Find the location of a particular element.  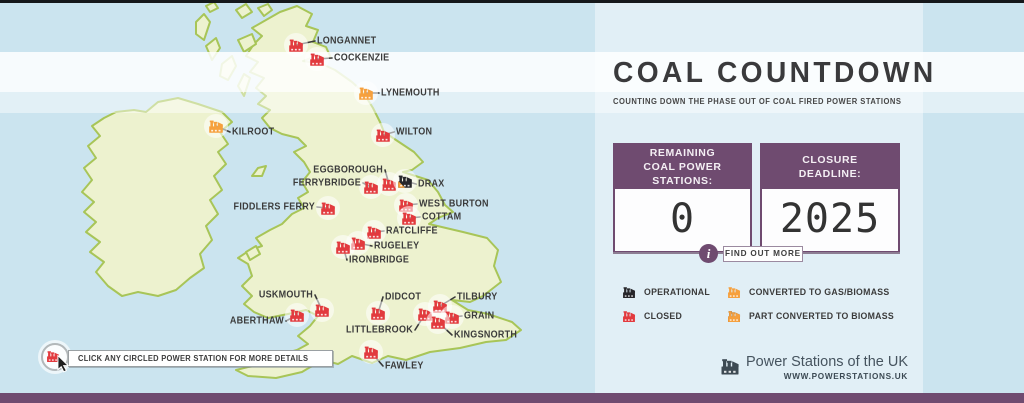

ireland-landmass is located at coordinates (157, 197).